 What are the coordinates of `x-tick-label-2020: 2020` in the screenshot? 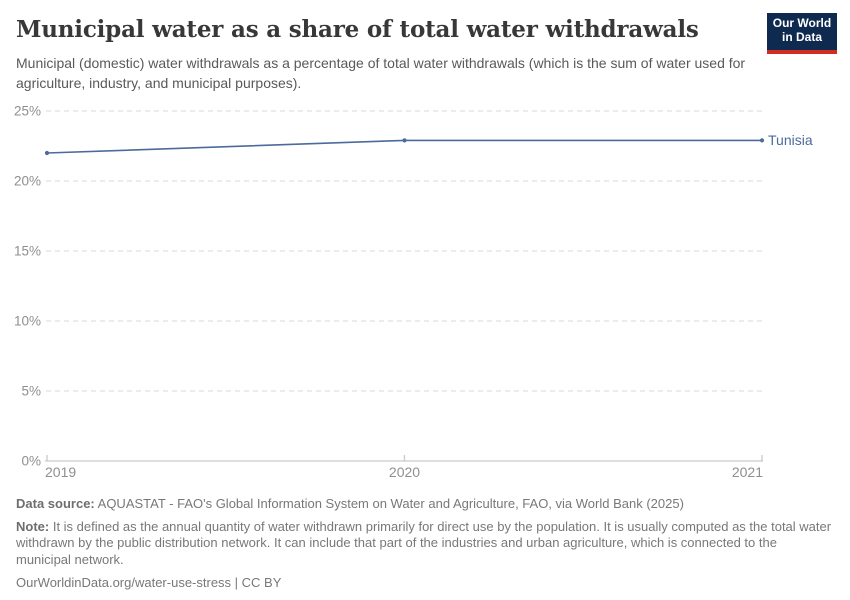 It's located at (404, 472).